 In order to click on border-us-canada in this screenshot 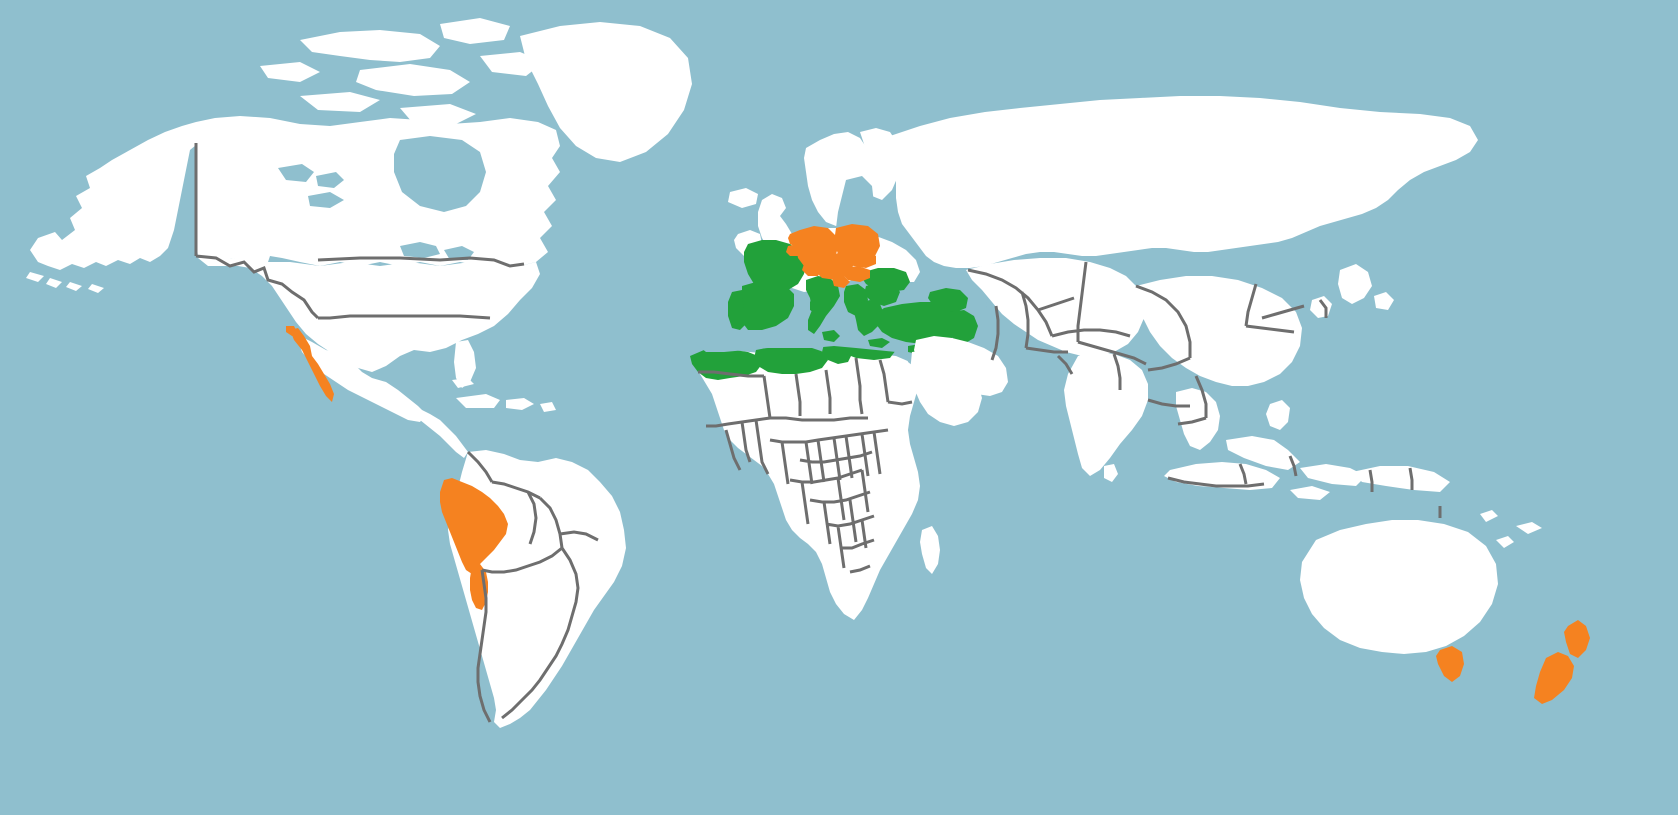, I will do `click(342, 231)`.